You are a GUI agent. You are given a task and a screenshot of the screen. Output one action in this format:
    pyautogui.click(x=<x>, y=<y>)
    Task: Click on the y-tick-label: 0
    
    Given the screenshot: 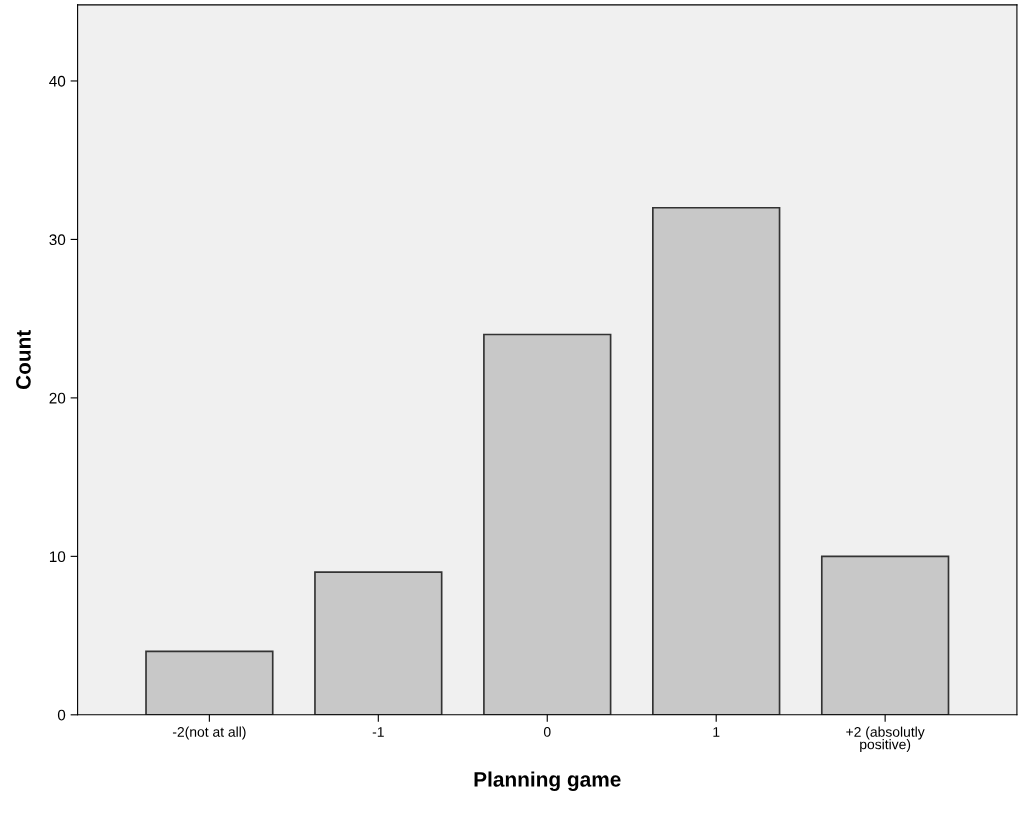 What is the action you would take?
    pyautogui.click(x=61, y=715)
    